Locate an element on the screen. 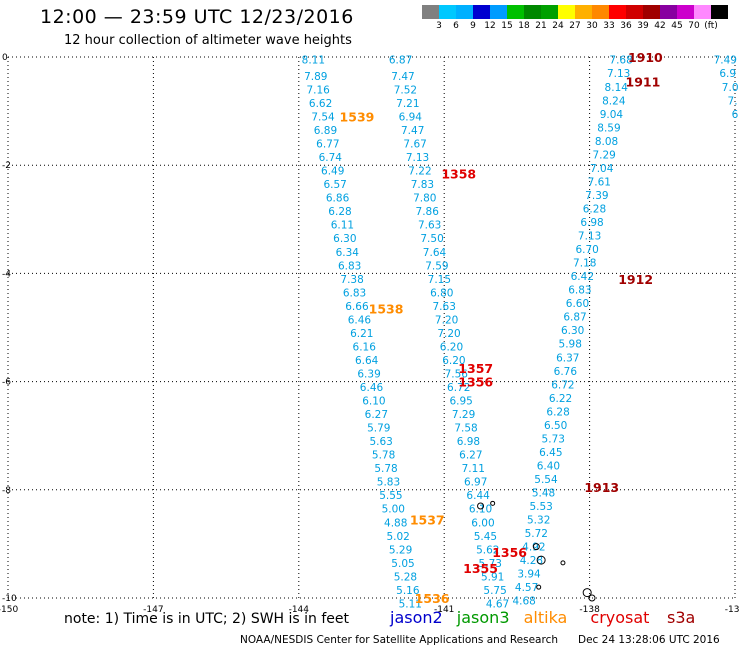  wave-height-value: 7.63 is located at coordinates (444, 307).